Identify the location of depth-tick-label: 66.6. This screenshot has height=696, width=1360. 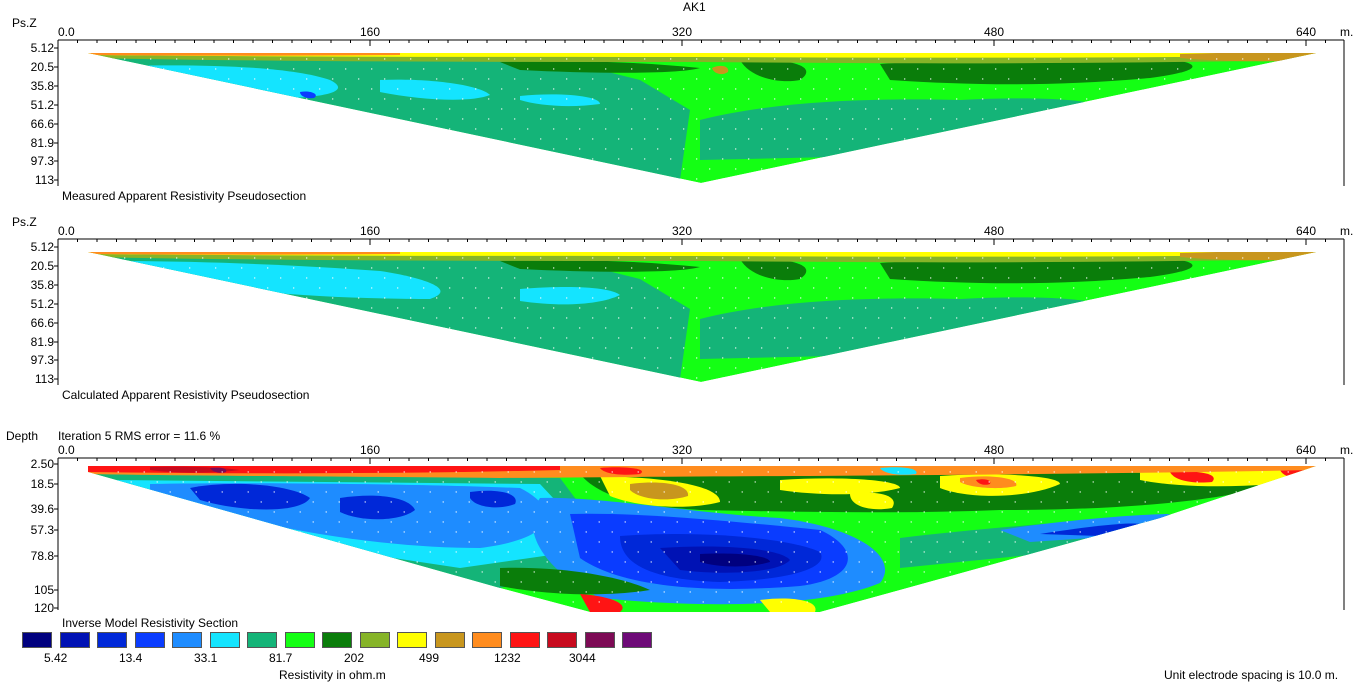
(43, 124).